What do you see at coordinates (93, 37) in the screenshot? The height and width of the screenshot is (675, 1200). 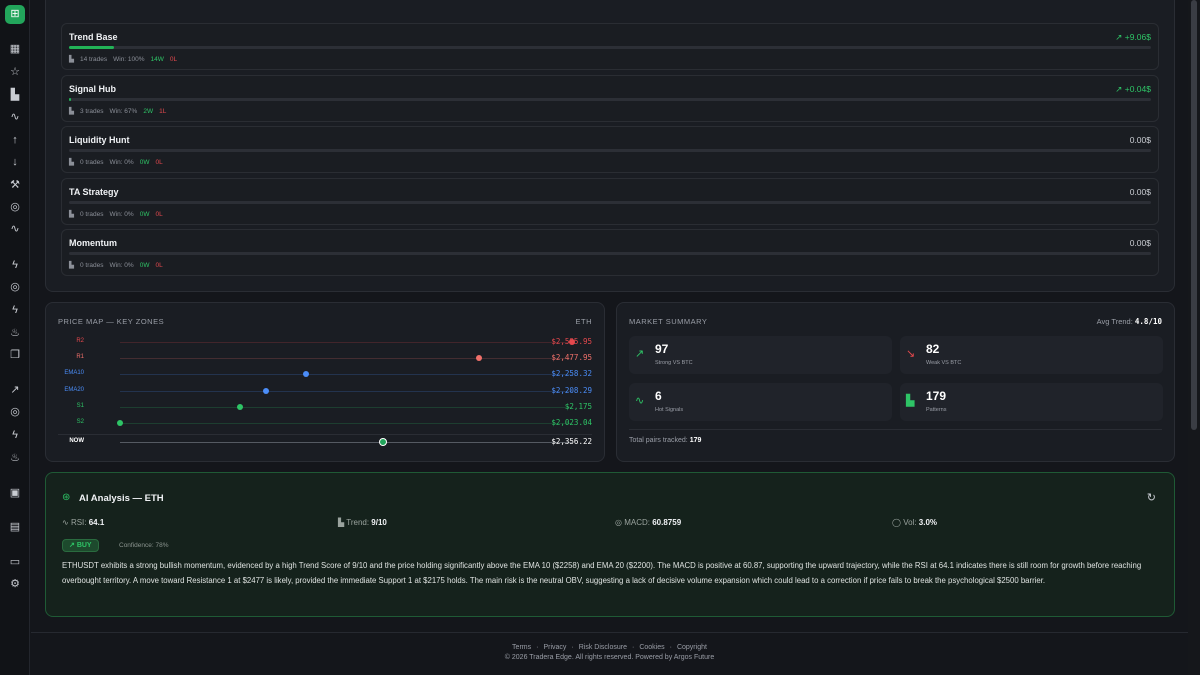 I see `strategy-name: Trend Base` at bounding box center [93, 37].